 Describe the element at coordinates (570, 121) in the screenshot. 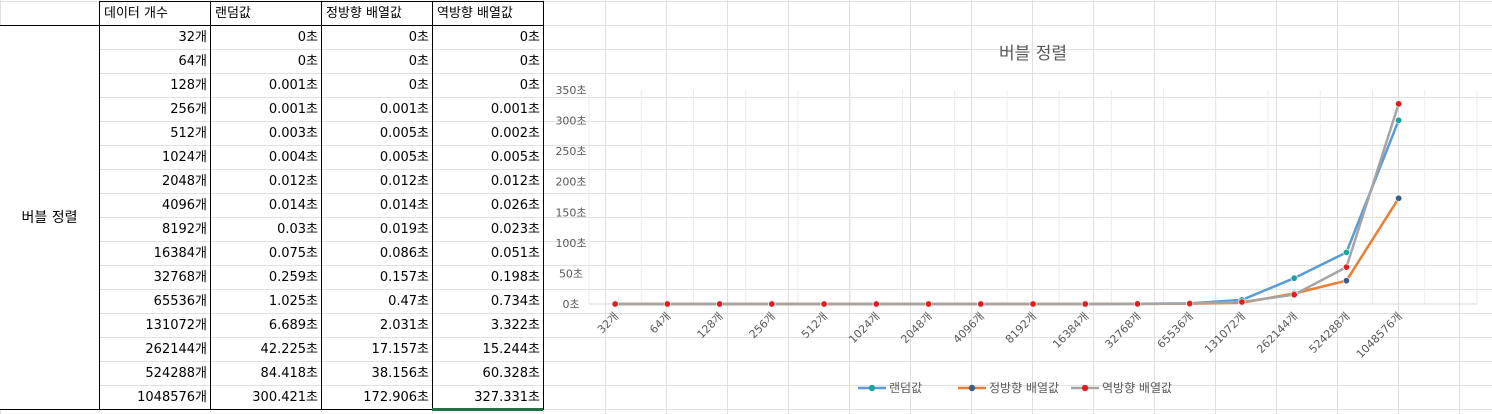

I see `y-tick-label: 300초` at that location.